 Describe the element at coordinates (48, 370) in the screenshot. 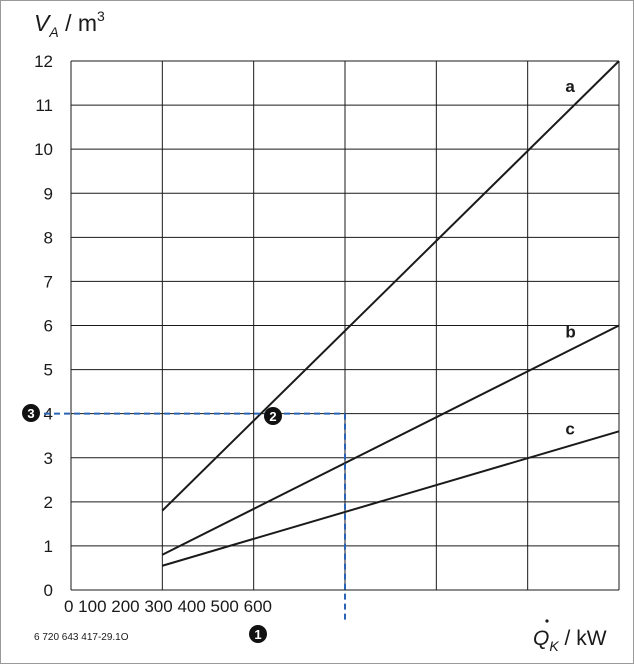

I see `y-tick-label: 5` at that location.